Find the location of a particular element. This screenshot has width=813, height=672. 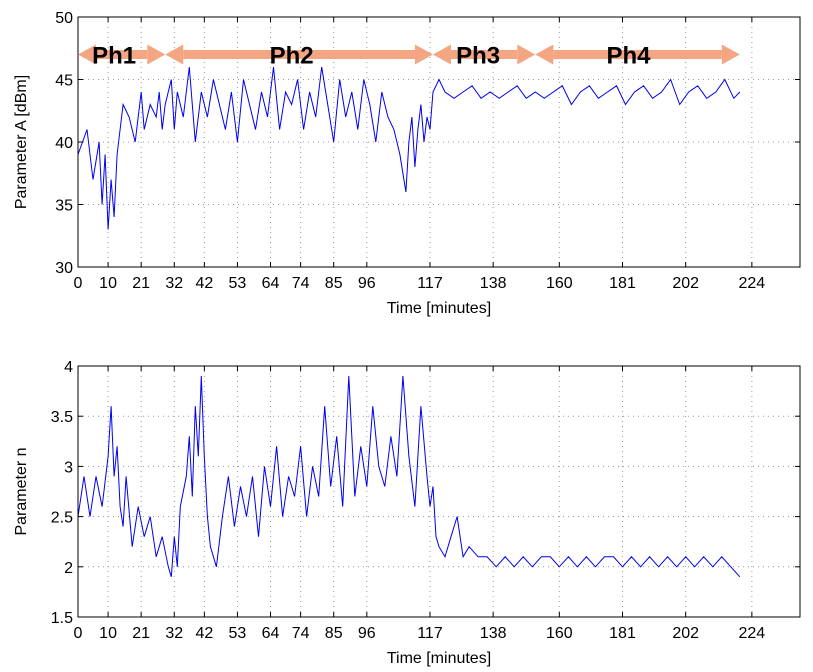

phase-label: Ph2 is located at coordinates (292, 56).